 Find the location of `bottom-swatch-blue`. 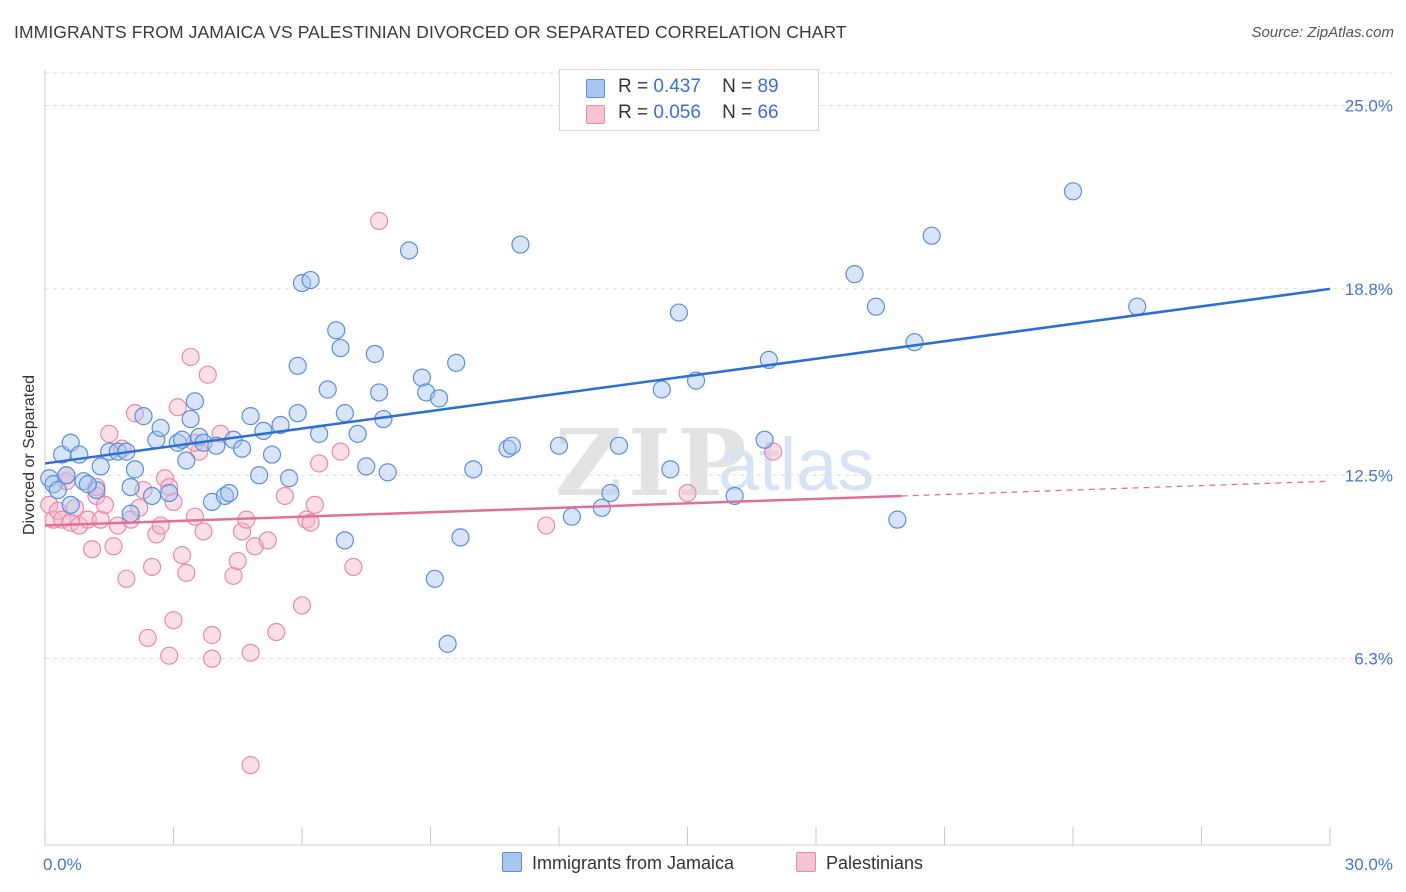

bottom-swatch-blue is located at coordinates (512, 862).